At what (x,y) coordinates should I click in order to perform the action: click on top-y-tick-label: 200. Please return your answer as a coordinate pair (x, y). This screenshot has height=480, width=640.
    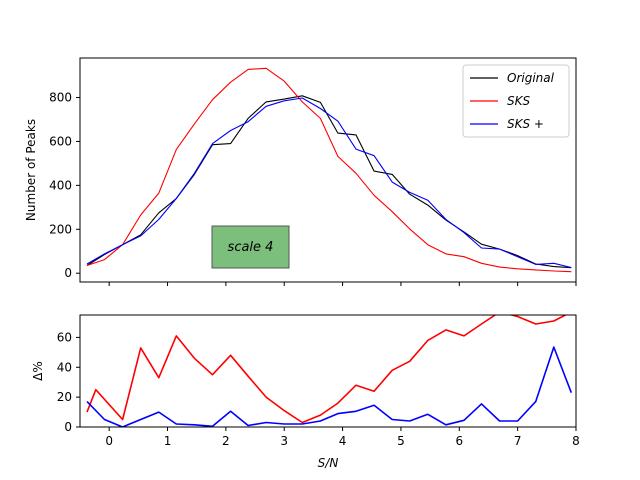
    Looking at the image, I should click on (60, 229).